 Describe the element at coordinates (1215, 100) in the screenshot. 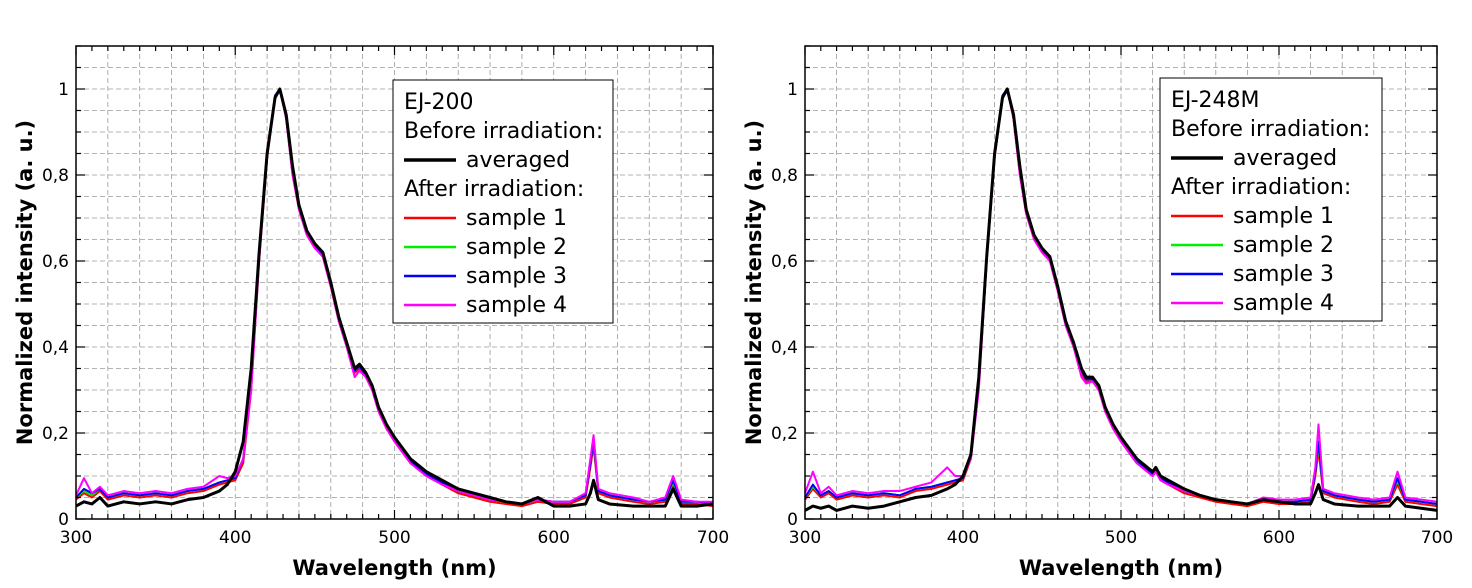

I see `legend-title: EJ-248M` at that location.